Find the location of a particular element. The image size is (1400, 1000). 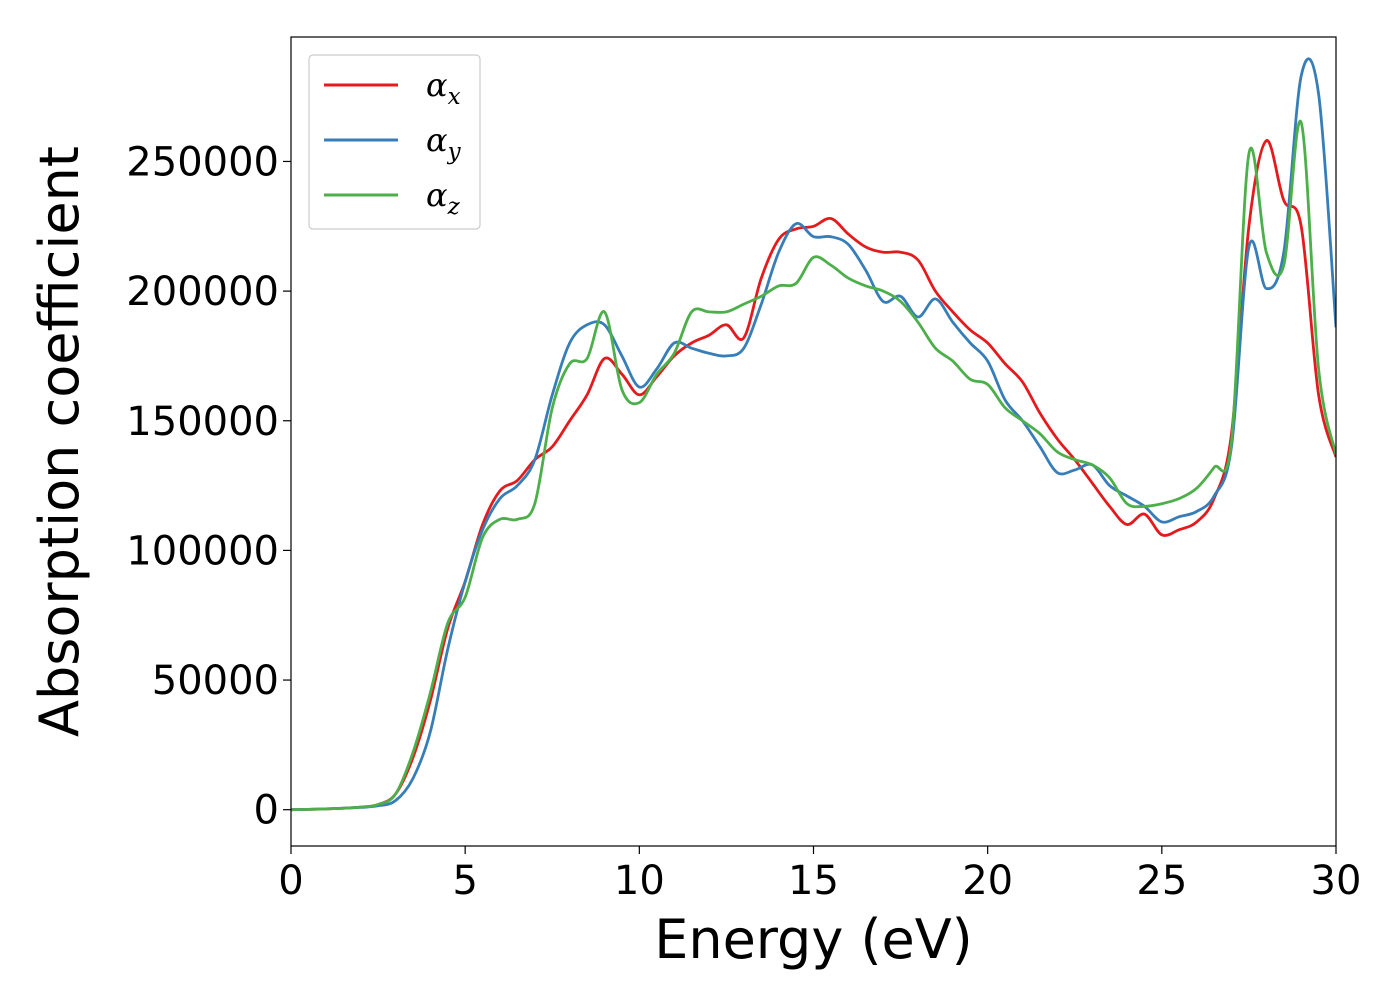

x-tick-label: 25 is located at coordinates (1161, 881).